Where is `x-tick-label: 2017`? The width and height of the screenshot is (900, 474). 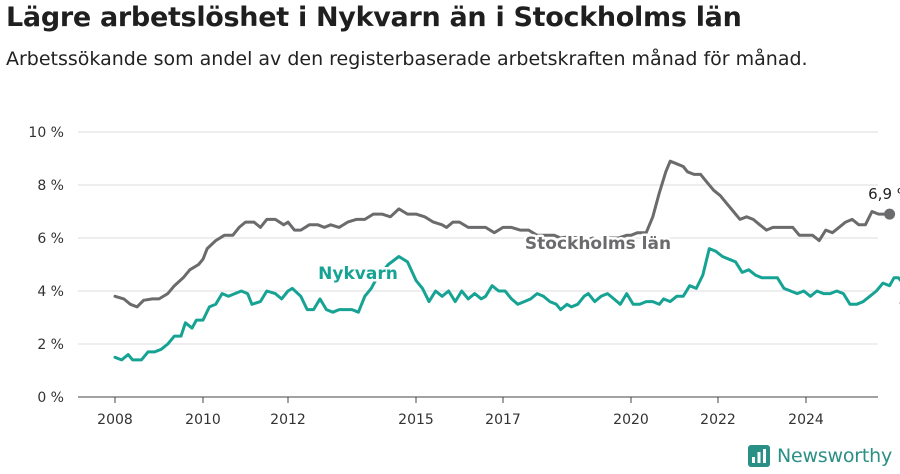
x-tick-label: 2017 is located at coordinates (503, 420).